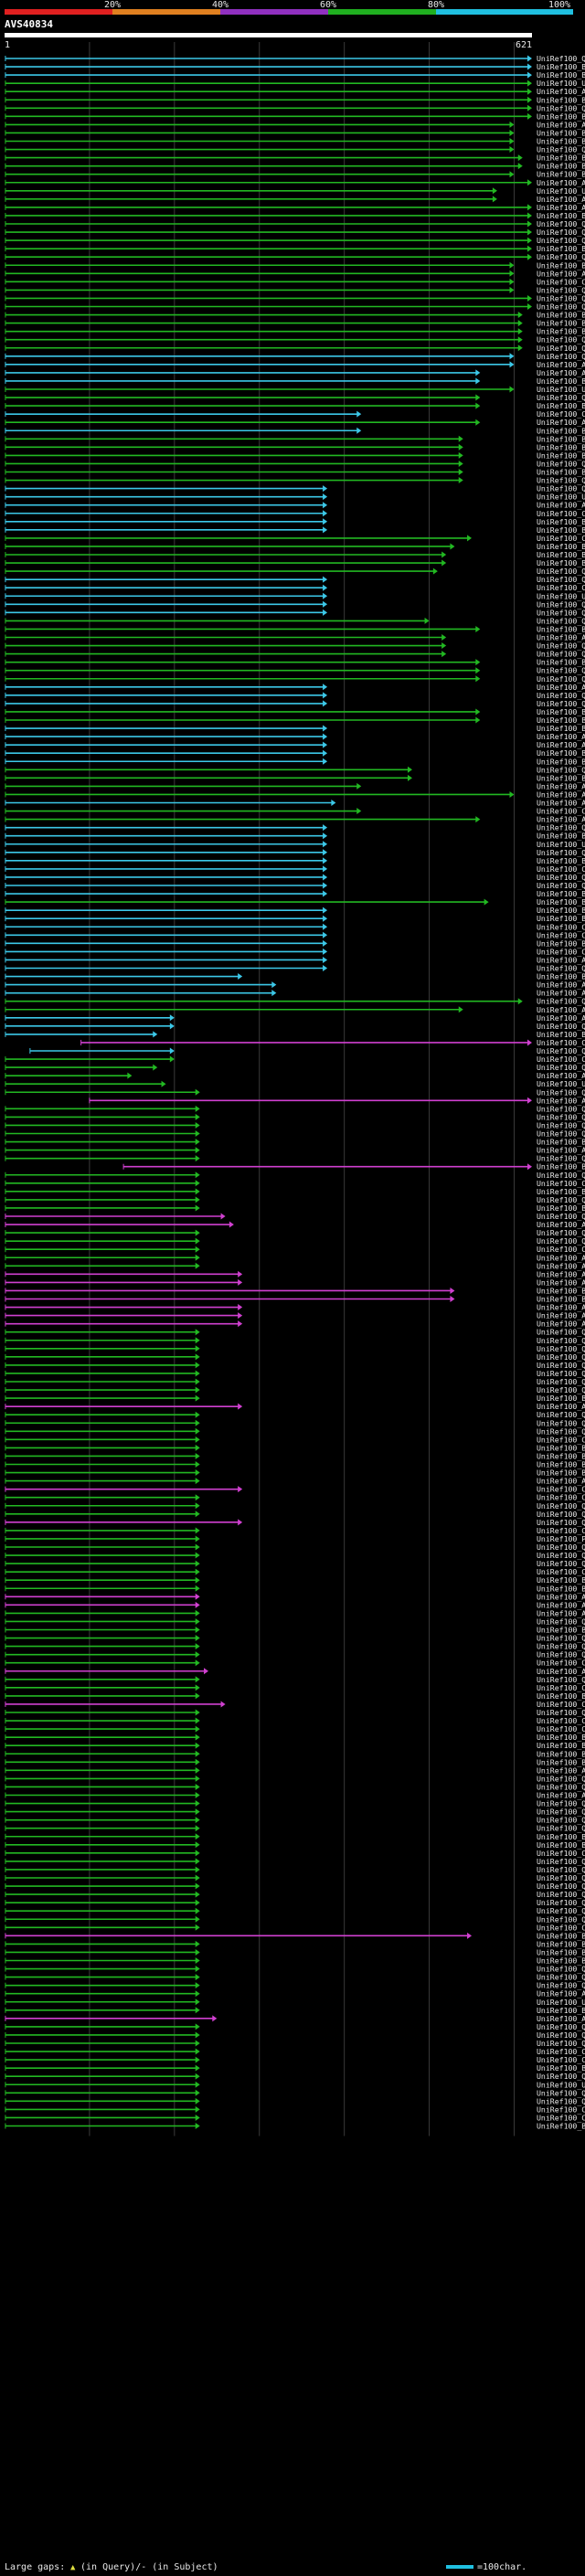 The height and width of the screenshot is (2576, 585). Describe the element at coordinates (295, 1473) in the screenshot. I see `hit-row: UniRef100_B2BDE6` at that location.